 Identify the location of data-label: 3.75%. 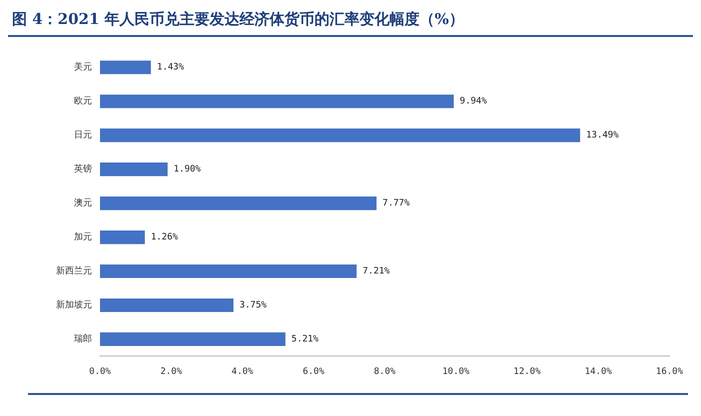
(253, 305).